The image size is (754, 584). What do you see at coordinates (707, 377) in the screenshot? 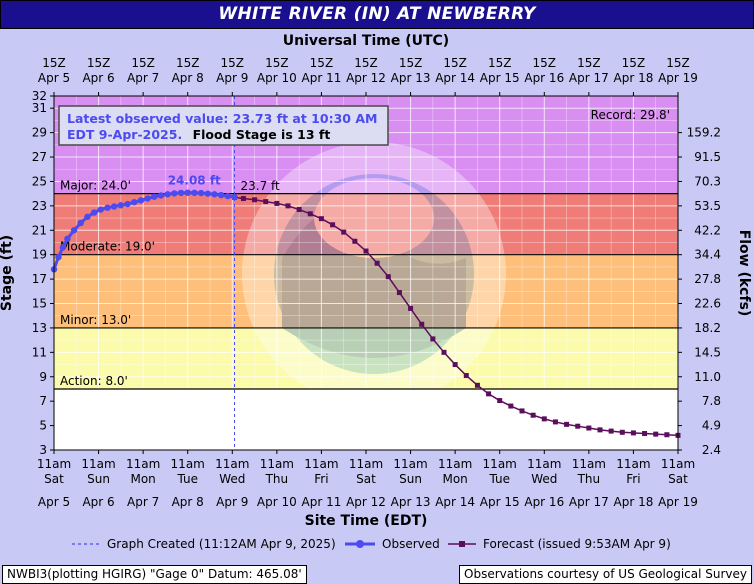
I see `y2-tick-label: 11.0` at bounding box center [707, 377].